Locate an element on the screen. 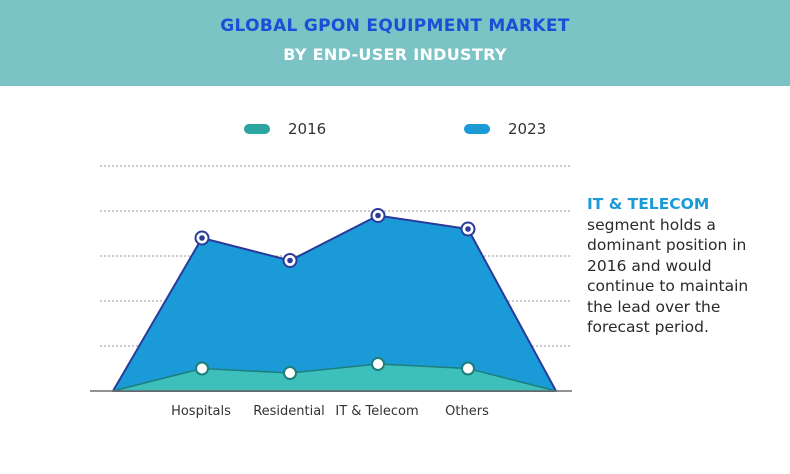  callout-line: dominant position in is located at coordinates (667, 245).